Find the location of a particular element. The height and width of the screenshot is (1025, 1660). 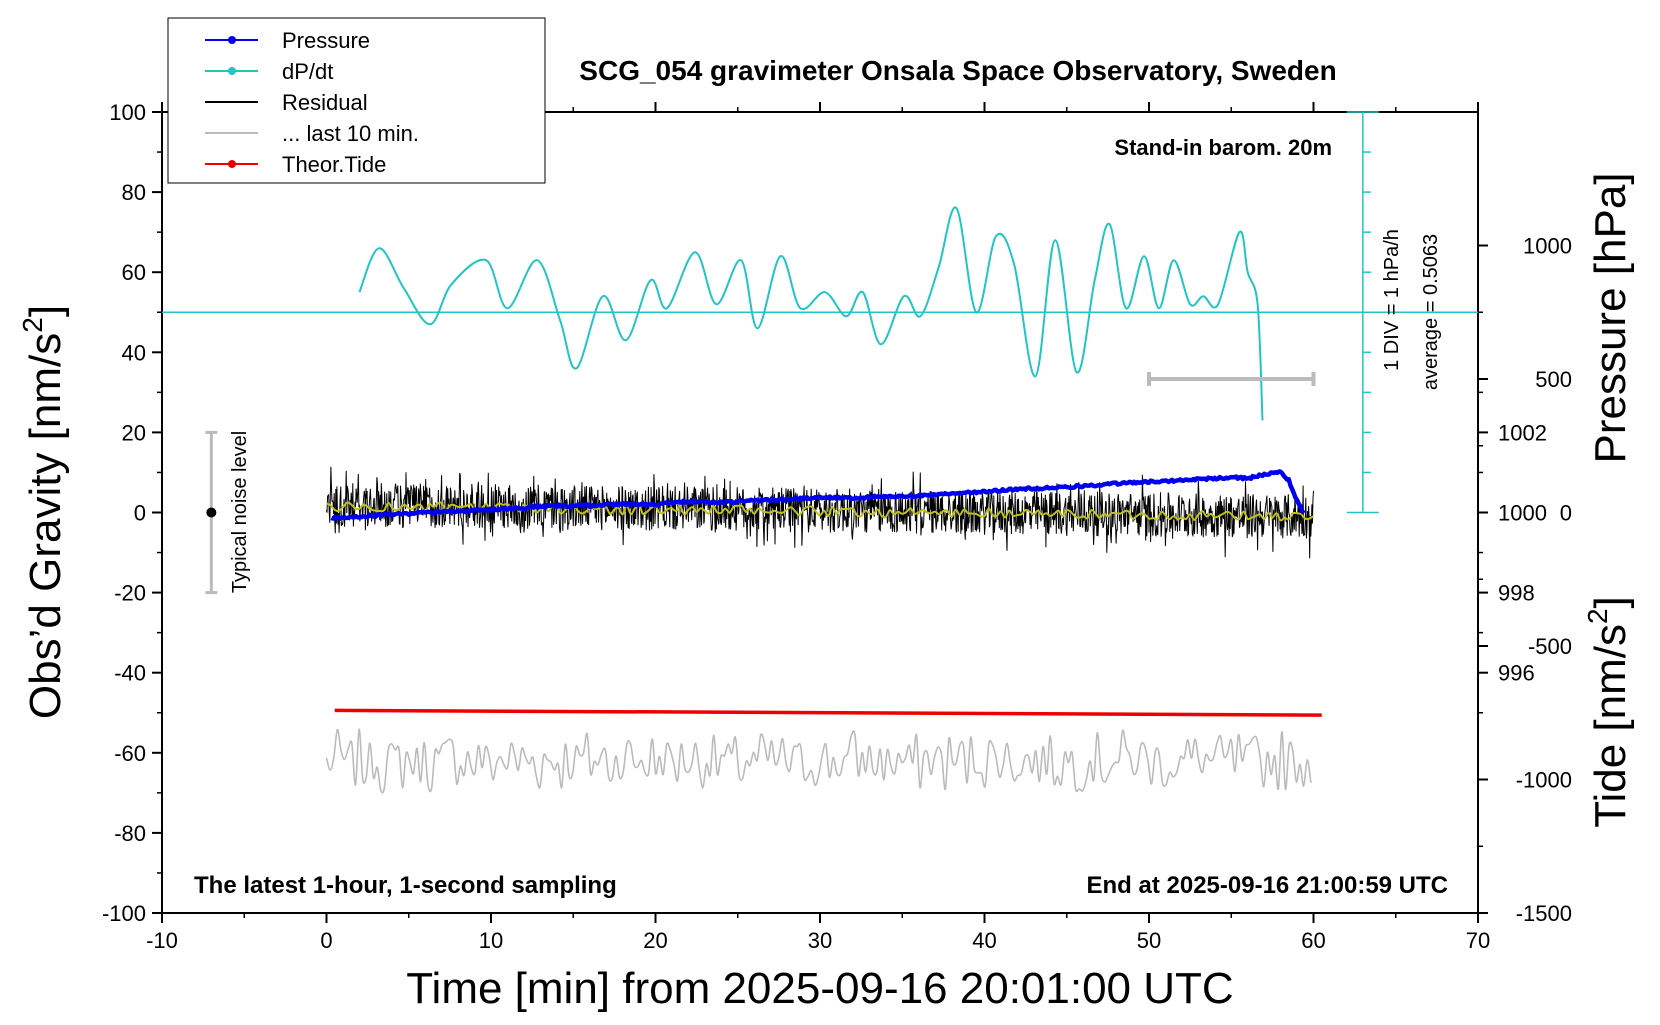

annotation-end-at: End at 2025-09-16 21:00:59 UTC is located at coordinates (1268, 885).